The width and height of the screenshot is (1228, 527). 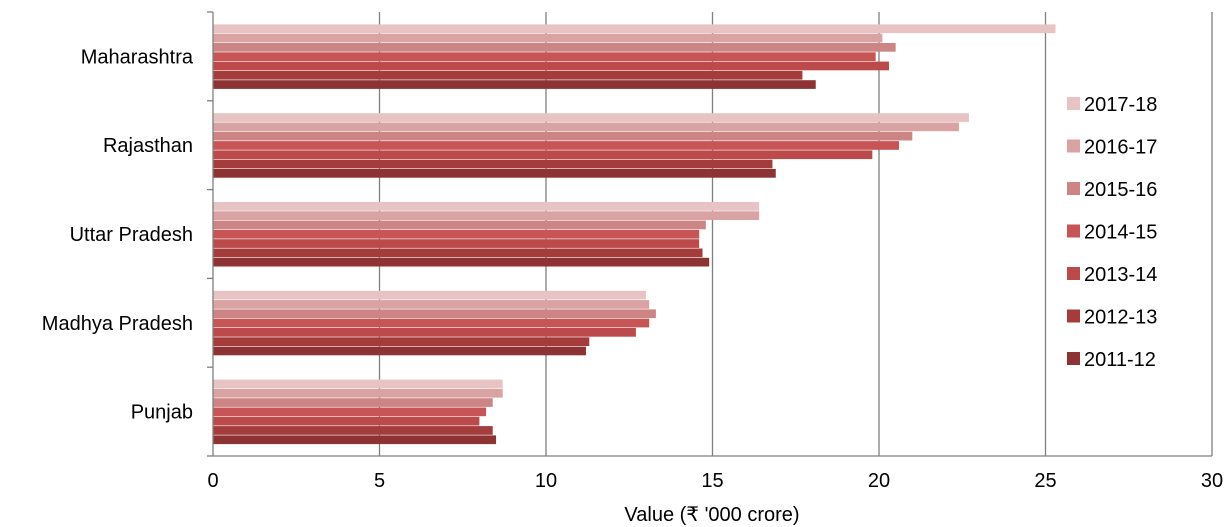 I want to click on x-tick-label: 15, so click(x=712, y=481).